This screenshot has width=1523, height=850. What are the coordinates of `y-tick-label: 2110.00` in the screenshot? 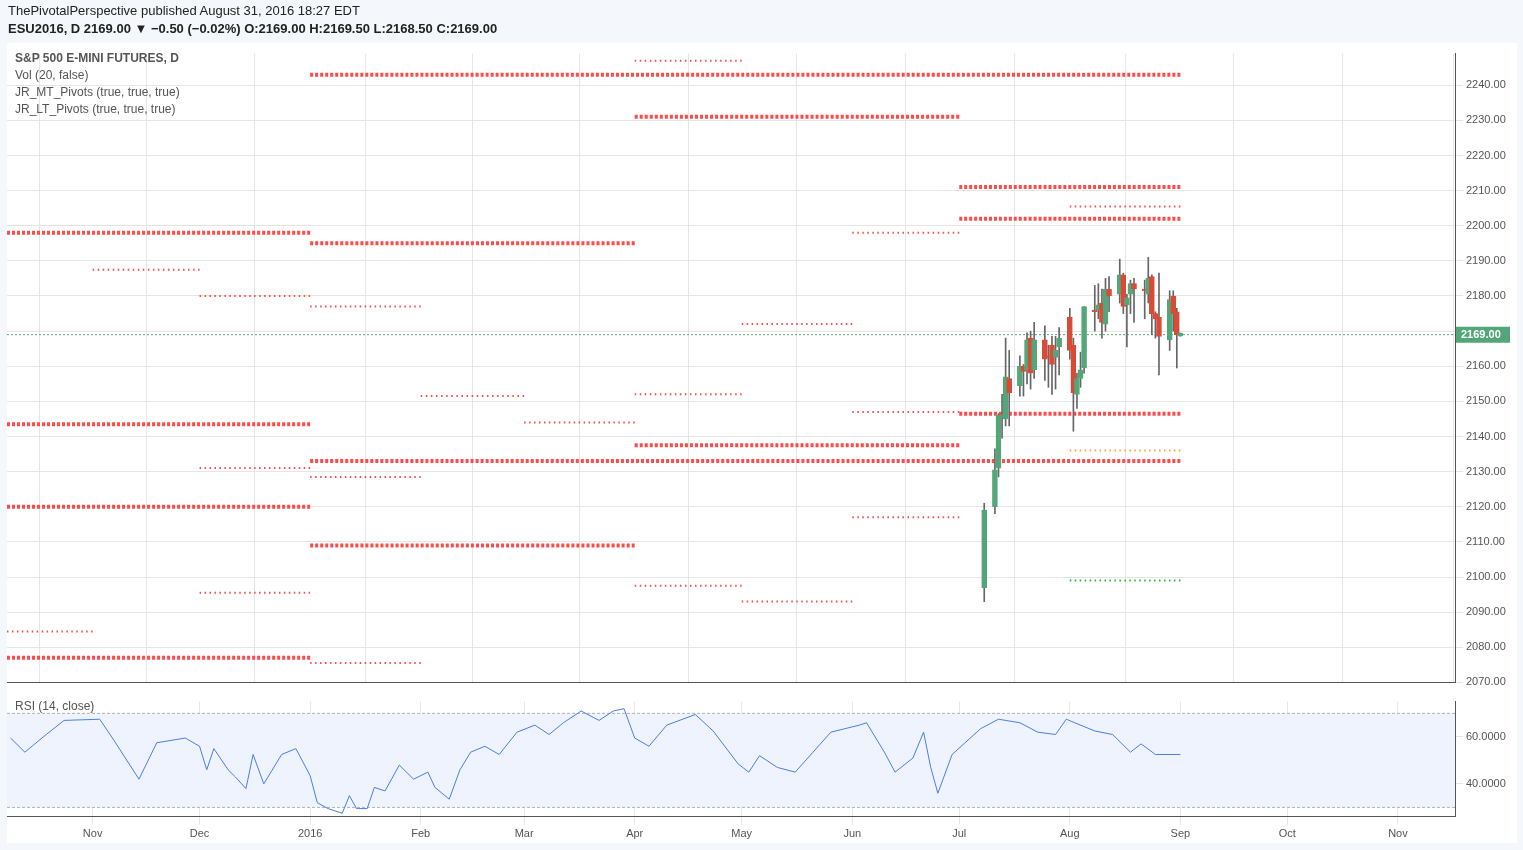 It's located at (1485, 540).